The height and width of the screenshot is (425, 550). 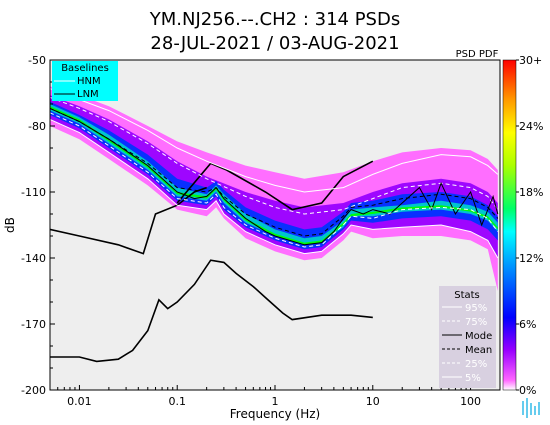 What do you see at coordinates (274, 19) in the screenshot?
I see `chart-title: YM.NJ256.--.CH2 : 314 PSDs` at bounding box center [274, 19].